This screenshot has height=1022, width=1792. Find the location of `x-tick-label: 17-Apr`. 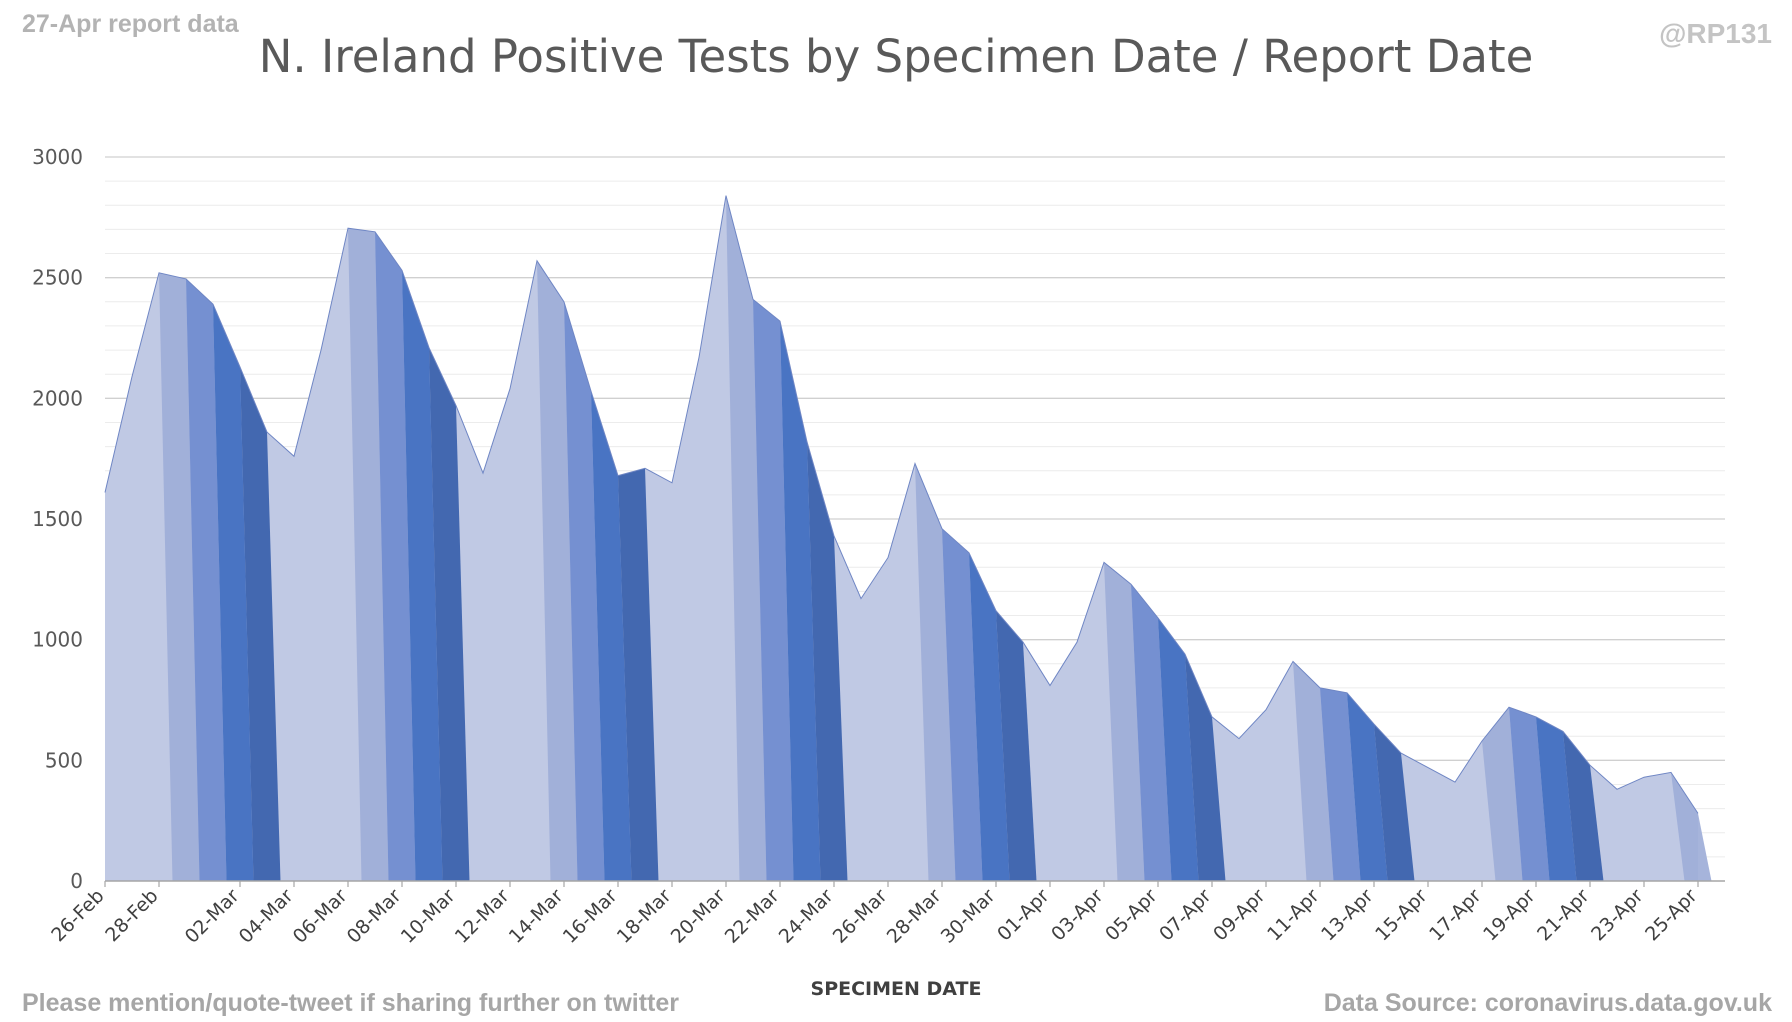

x-tick-label: 17-Apr is located at coordinates (1455, 915).